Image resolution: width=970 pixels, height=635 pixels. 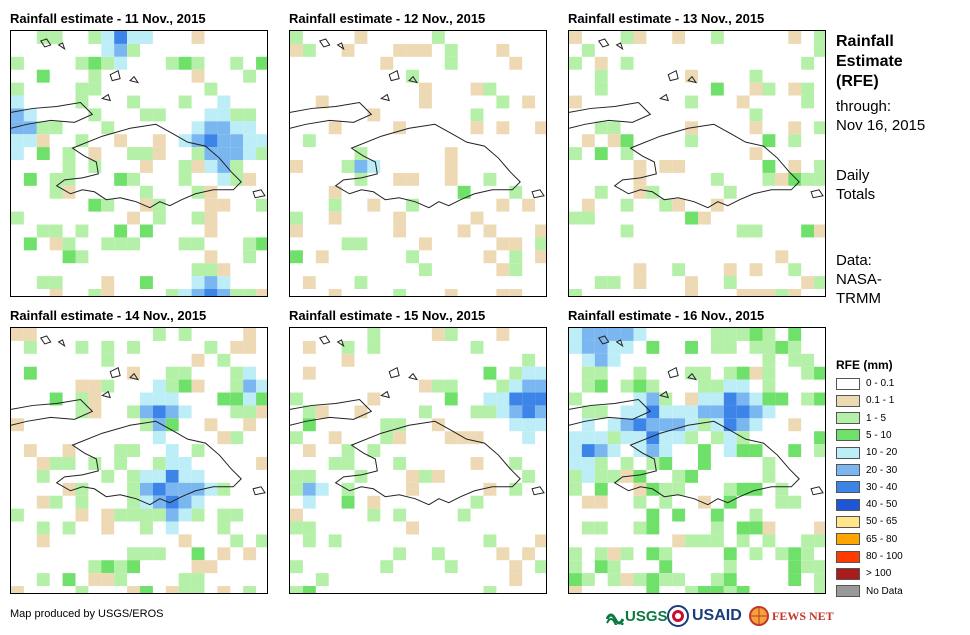 What do you see at coordinates (864, 106) in the screenshot?
I see `through-label: through:` at bounding box center [864, 106].